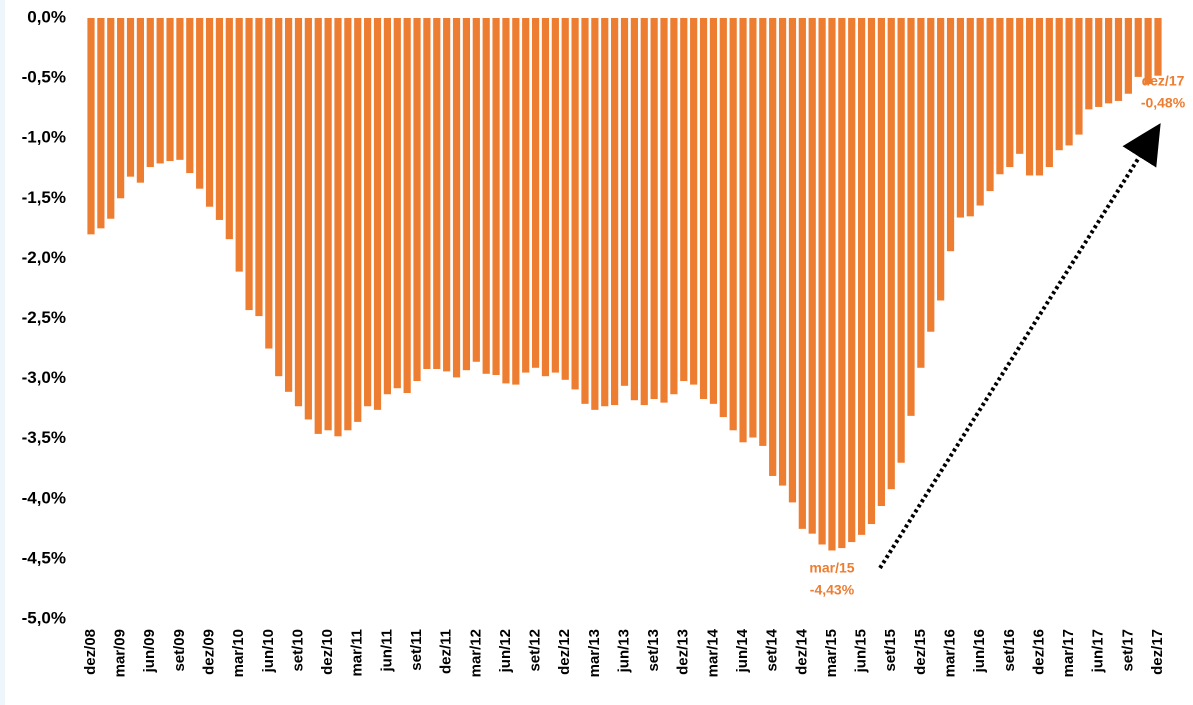 This screenshot has width=1193, height=705. What do you see at coordinates (594, 653) in the screenshot?
I see `x-tick-label: mar/13` at bounding box center [594, 653].